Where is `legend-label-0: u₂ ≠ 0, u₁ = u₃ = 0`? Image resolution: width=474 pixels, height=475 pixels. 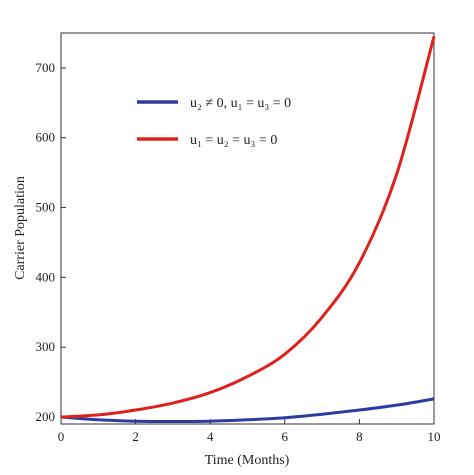 legend-label-0: u₂ ≠ 0, u₁ = u₃ = 0 is located at coordinates (240, 103).